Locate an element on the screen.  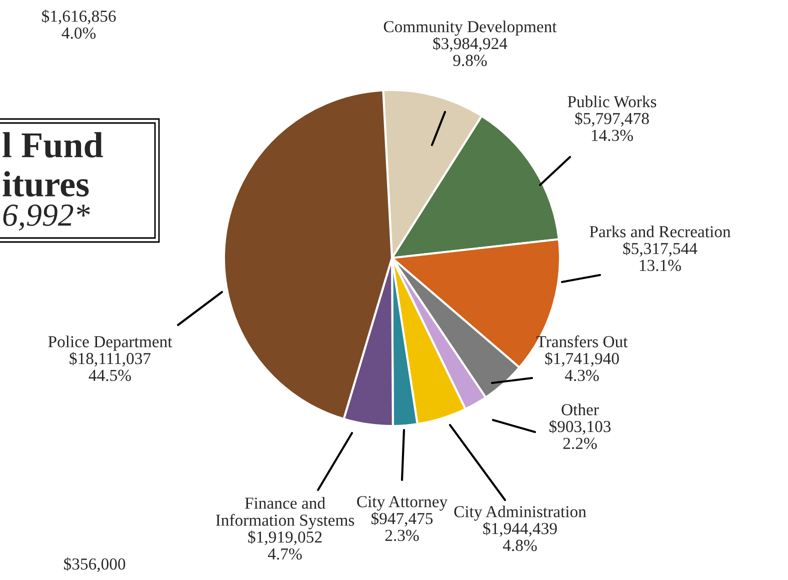
slice-label: Transfers Out is located at coordinates (582, 341).